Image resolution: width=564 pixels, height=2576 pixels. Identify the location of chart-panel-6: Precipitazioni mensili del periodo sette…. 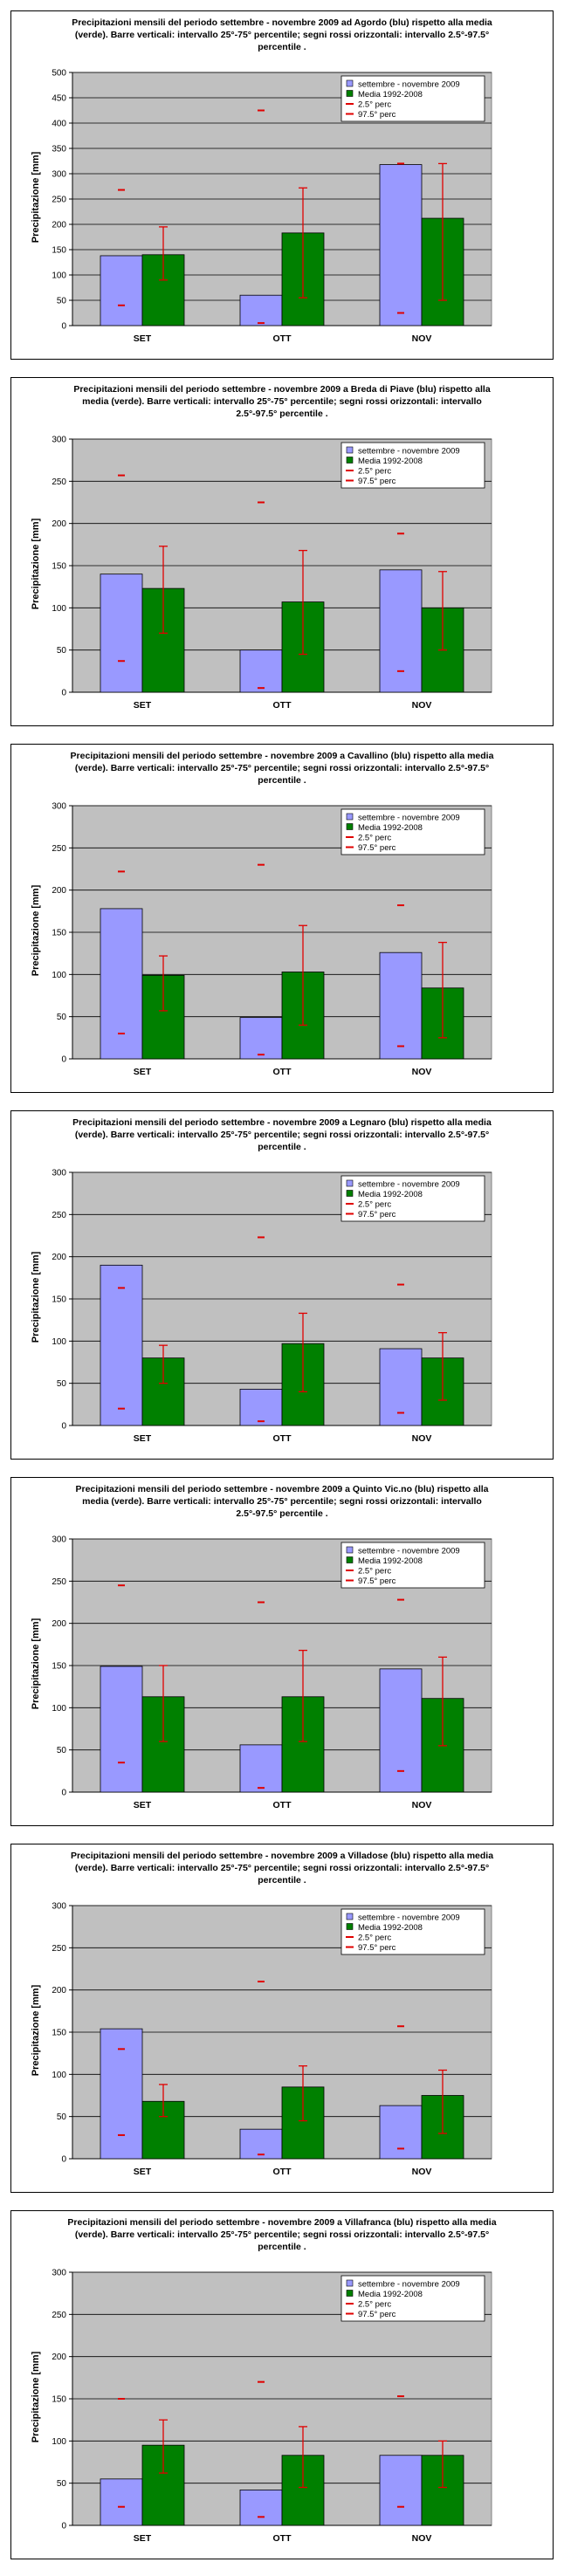
(282, 2019).